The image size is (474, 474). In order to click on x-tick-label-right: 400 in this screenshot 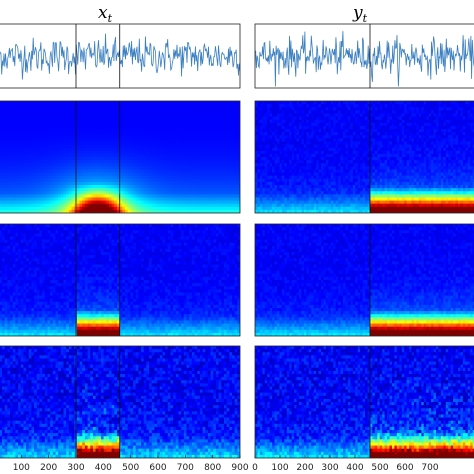, I will do `click(354, 468)`.